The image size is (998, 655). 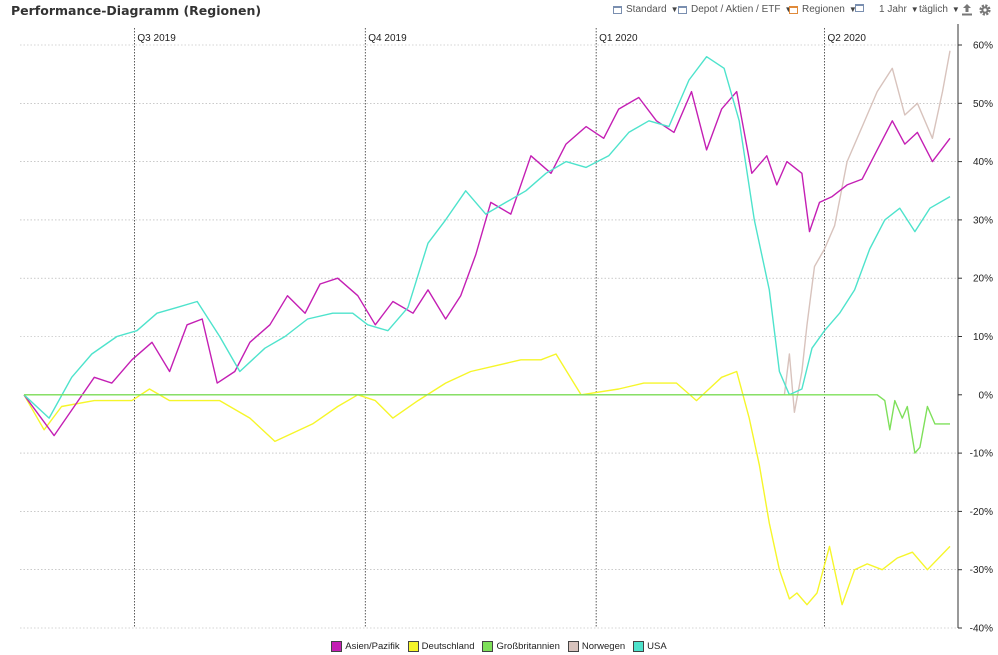 What do you see at coordinates (487, 424) in the screenshot?
I see `series-line-gro-britannien` at bounding box center [487, 424].